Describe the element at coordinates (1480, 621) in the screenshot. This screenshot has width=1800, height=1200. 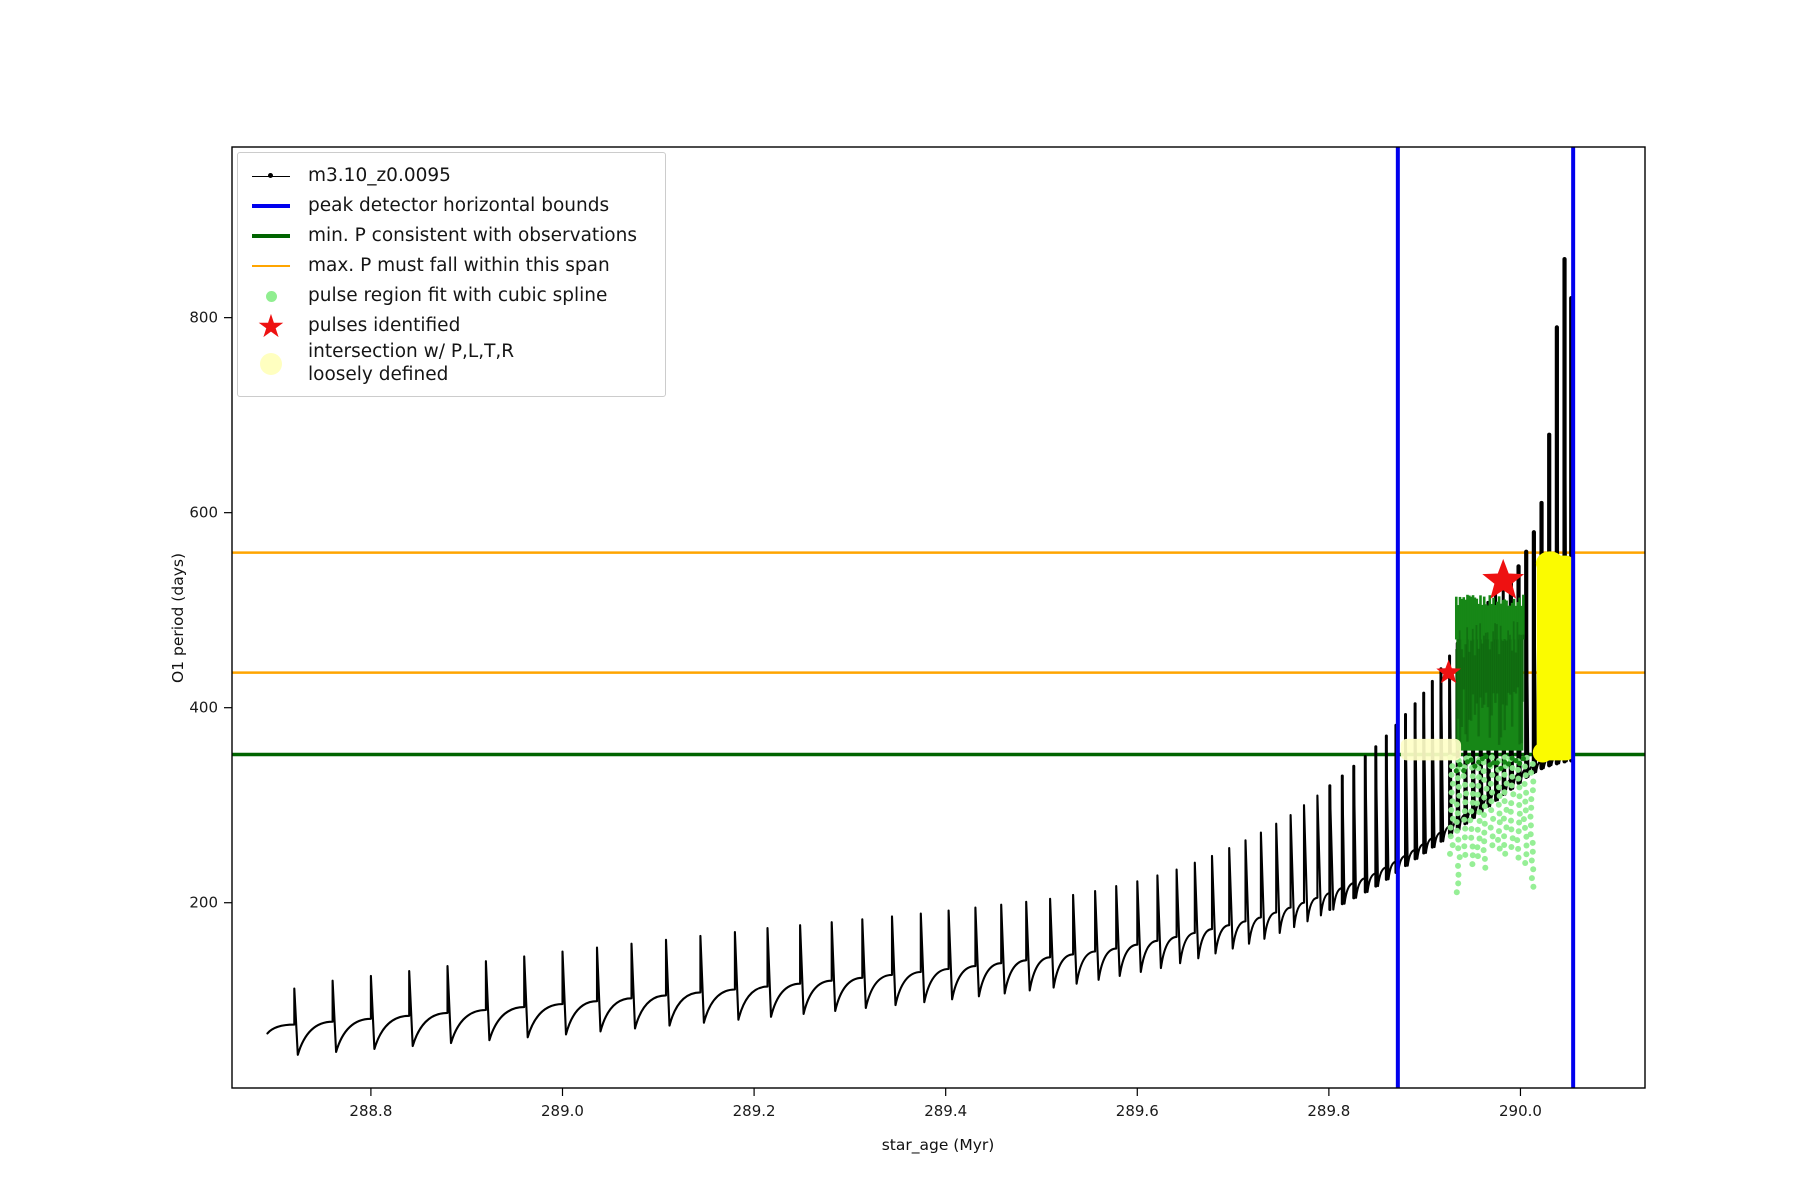
I see `pulses-identified` at that location.